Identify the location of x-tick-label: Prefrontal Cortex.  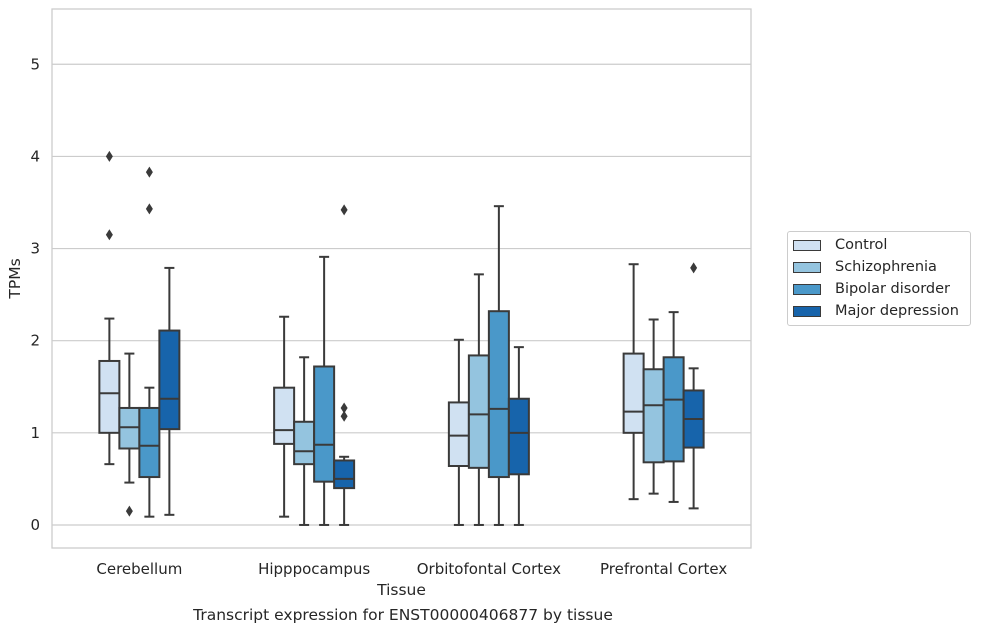
(663, 569).